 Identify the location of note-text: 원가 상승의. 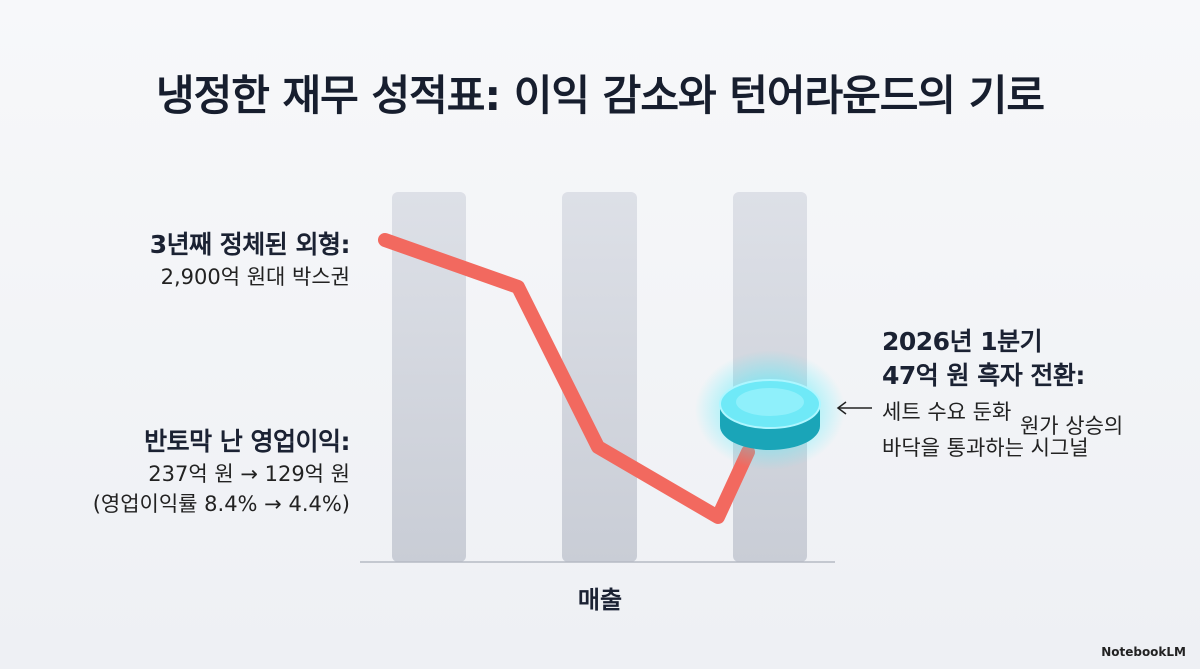
(1071, 426).